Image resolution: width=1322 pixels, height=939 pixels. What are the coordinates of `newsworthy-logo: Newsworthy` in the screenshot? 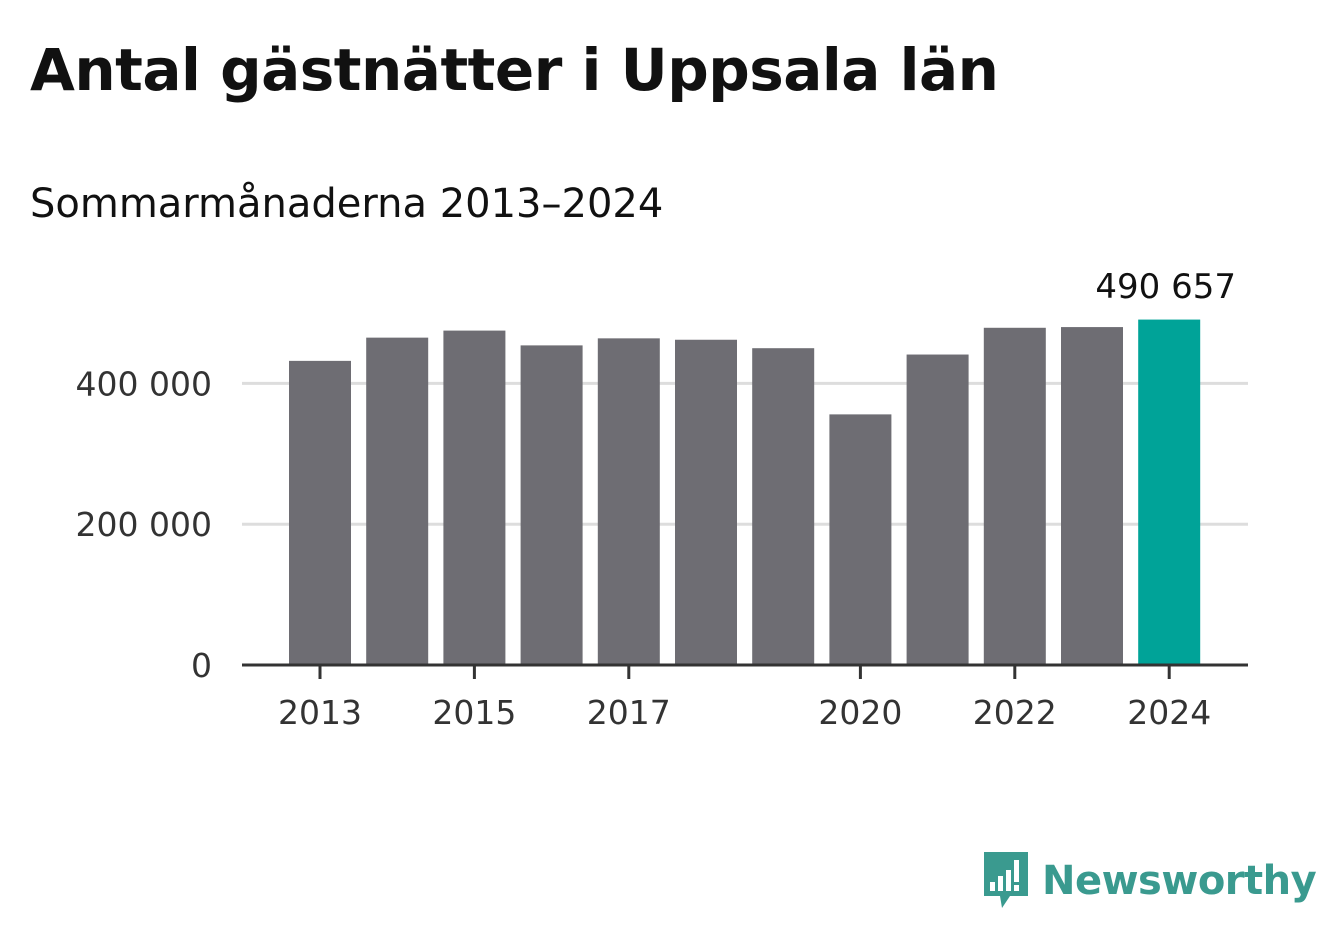 It's located at (1148, 881).